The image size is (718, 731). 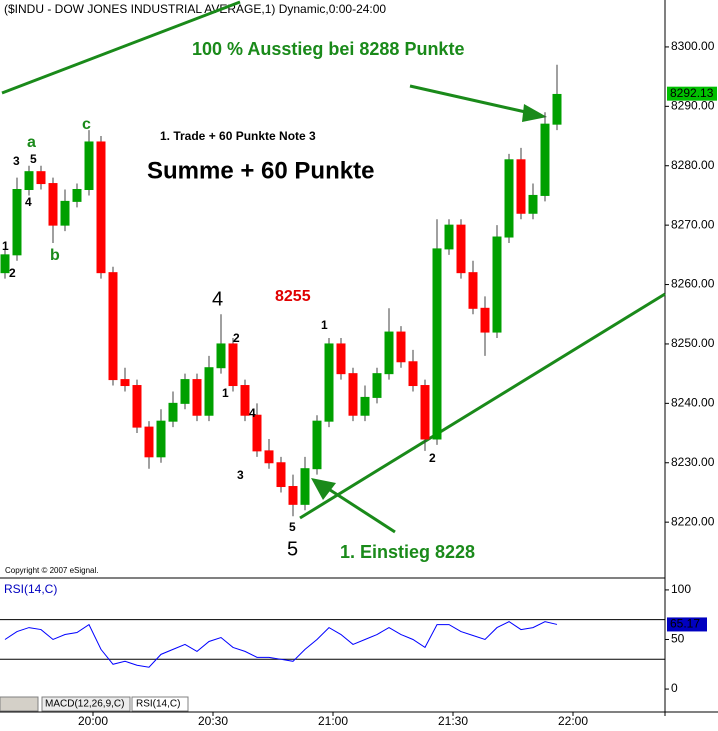 What do you see at coordinates (333, 721) in the screenshot?
I see `x-tick-label: 21:00` at bounding box center [333, 721].